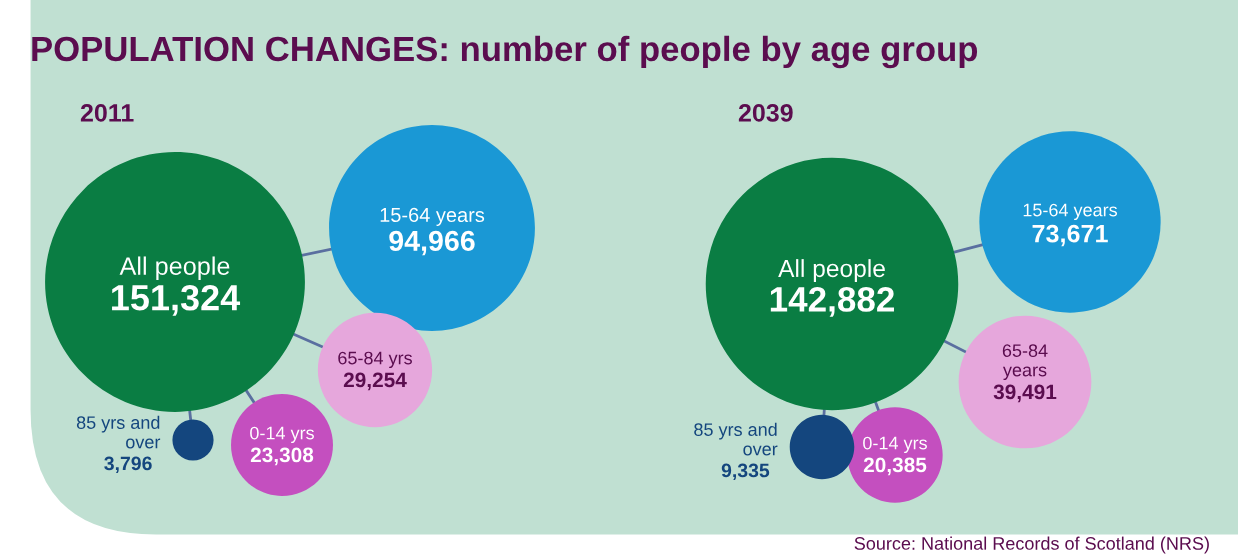  What do you see at coordinates (765, 113) in the screenshot?
I see `text: 2039` at bounding box center [765, 113].